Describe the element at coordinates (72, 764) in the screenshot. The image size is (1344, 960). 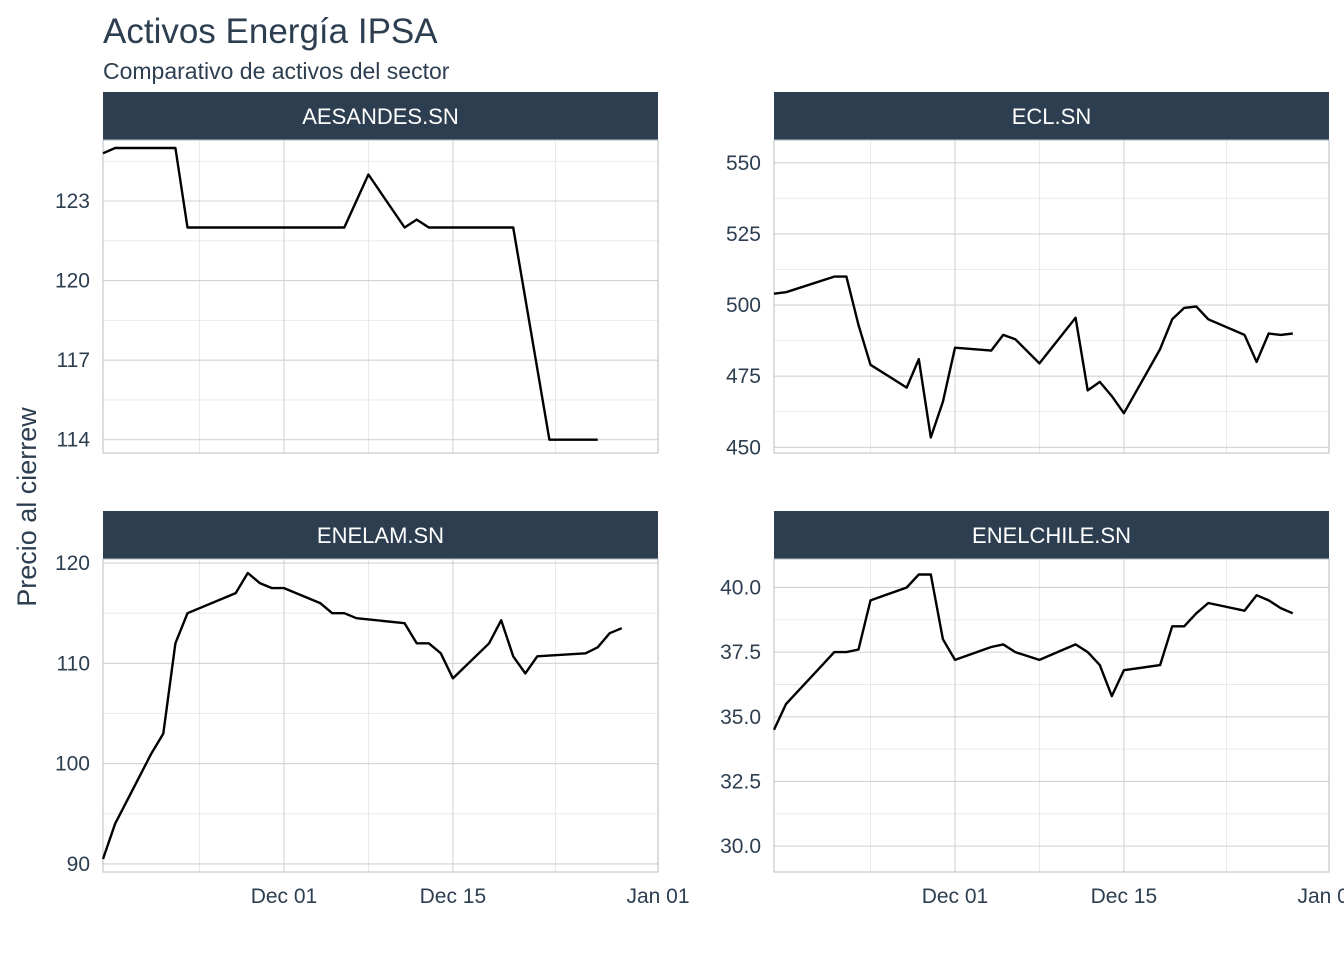
I see `y-tick-label: 100` at that location.